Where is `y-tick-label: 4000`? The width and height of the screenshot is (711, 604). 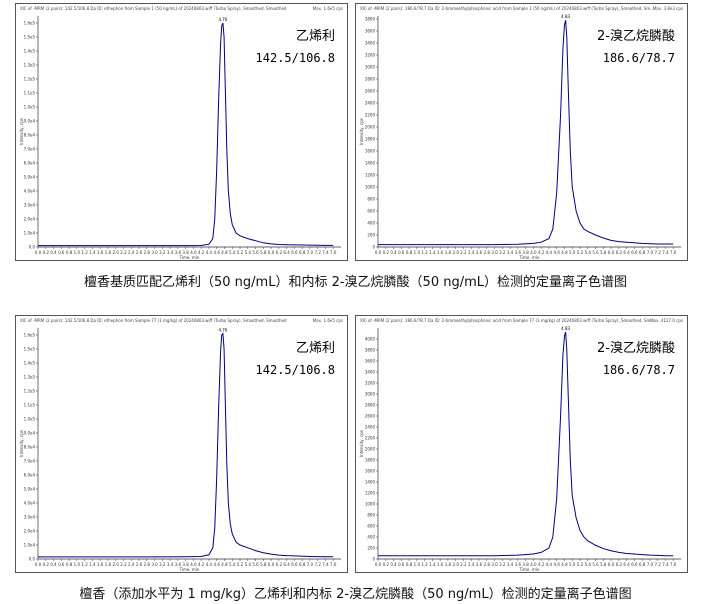
y-tick-label: 4000 is located at coordinates (370, 338).